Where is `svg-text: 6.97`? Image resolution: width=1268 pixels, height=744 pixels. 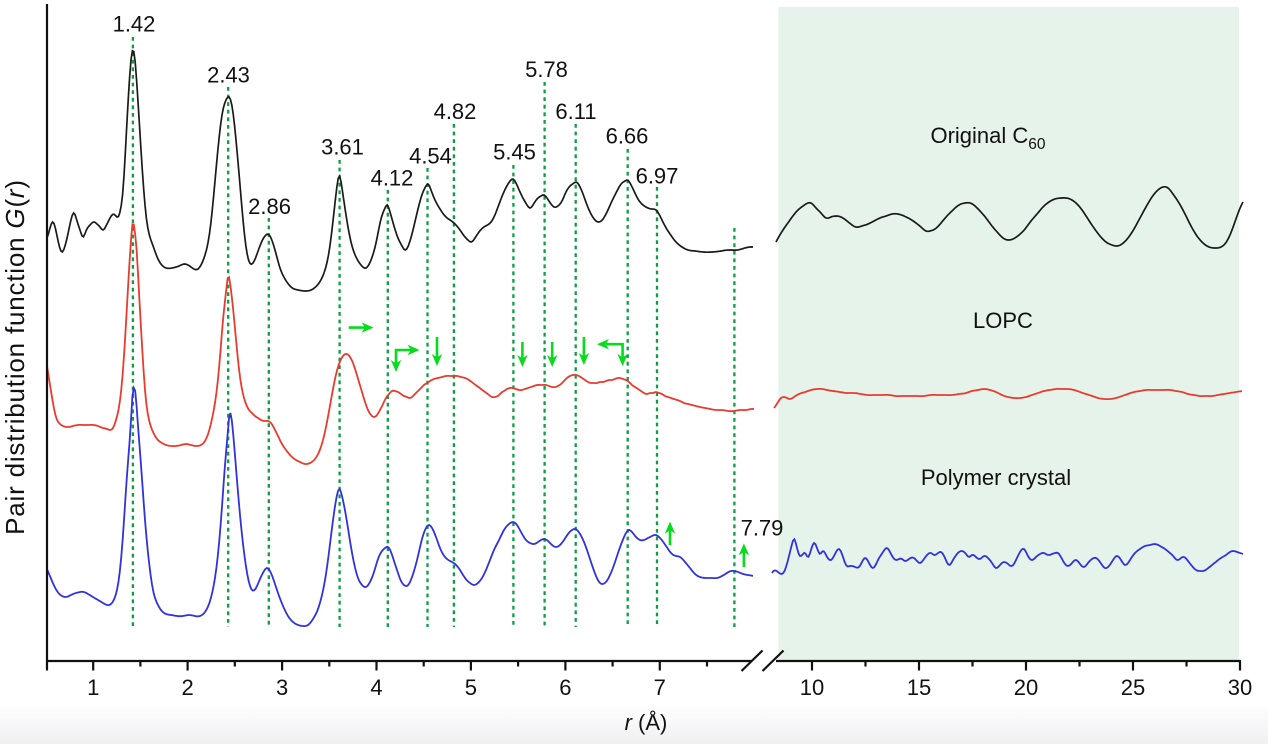
svg-text: 6.97 is located at coordinates (657, 175).